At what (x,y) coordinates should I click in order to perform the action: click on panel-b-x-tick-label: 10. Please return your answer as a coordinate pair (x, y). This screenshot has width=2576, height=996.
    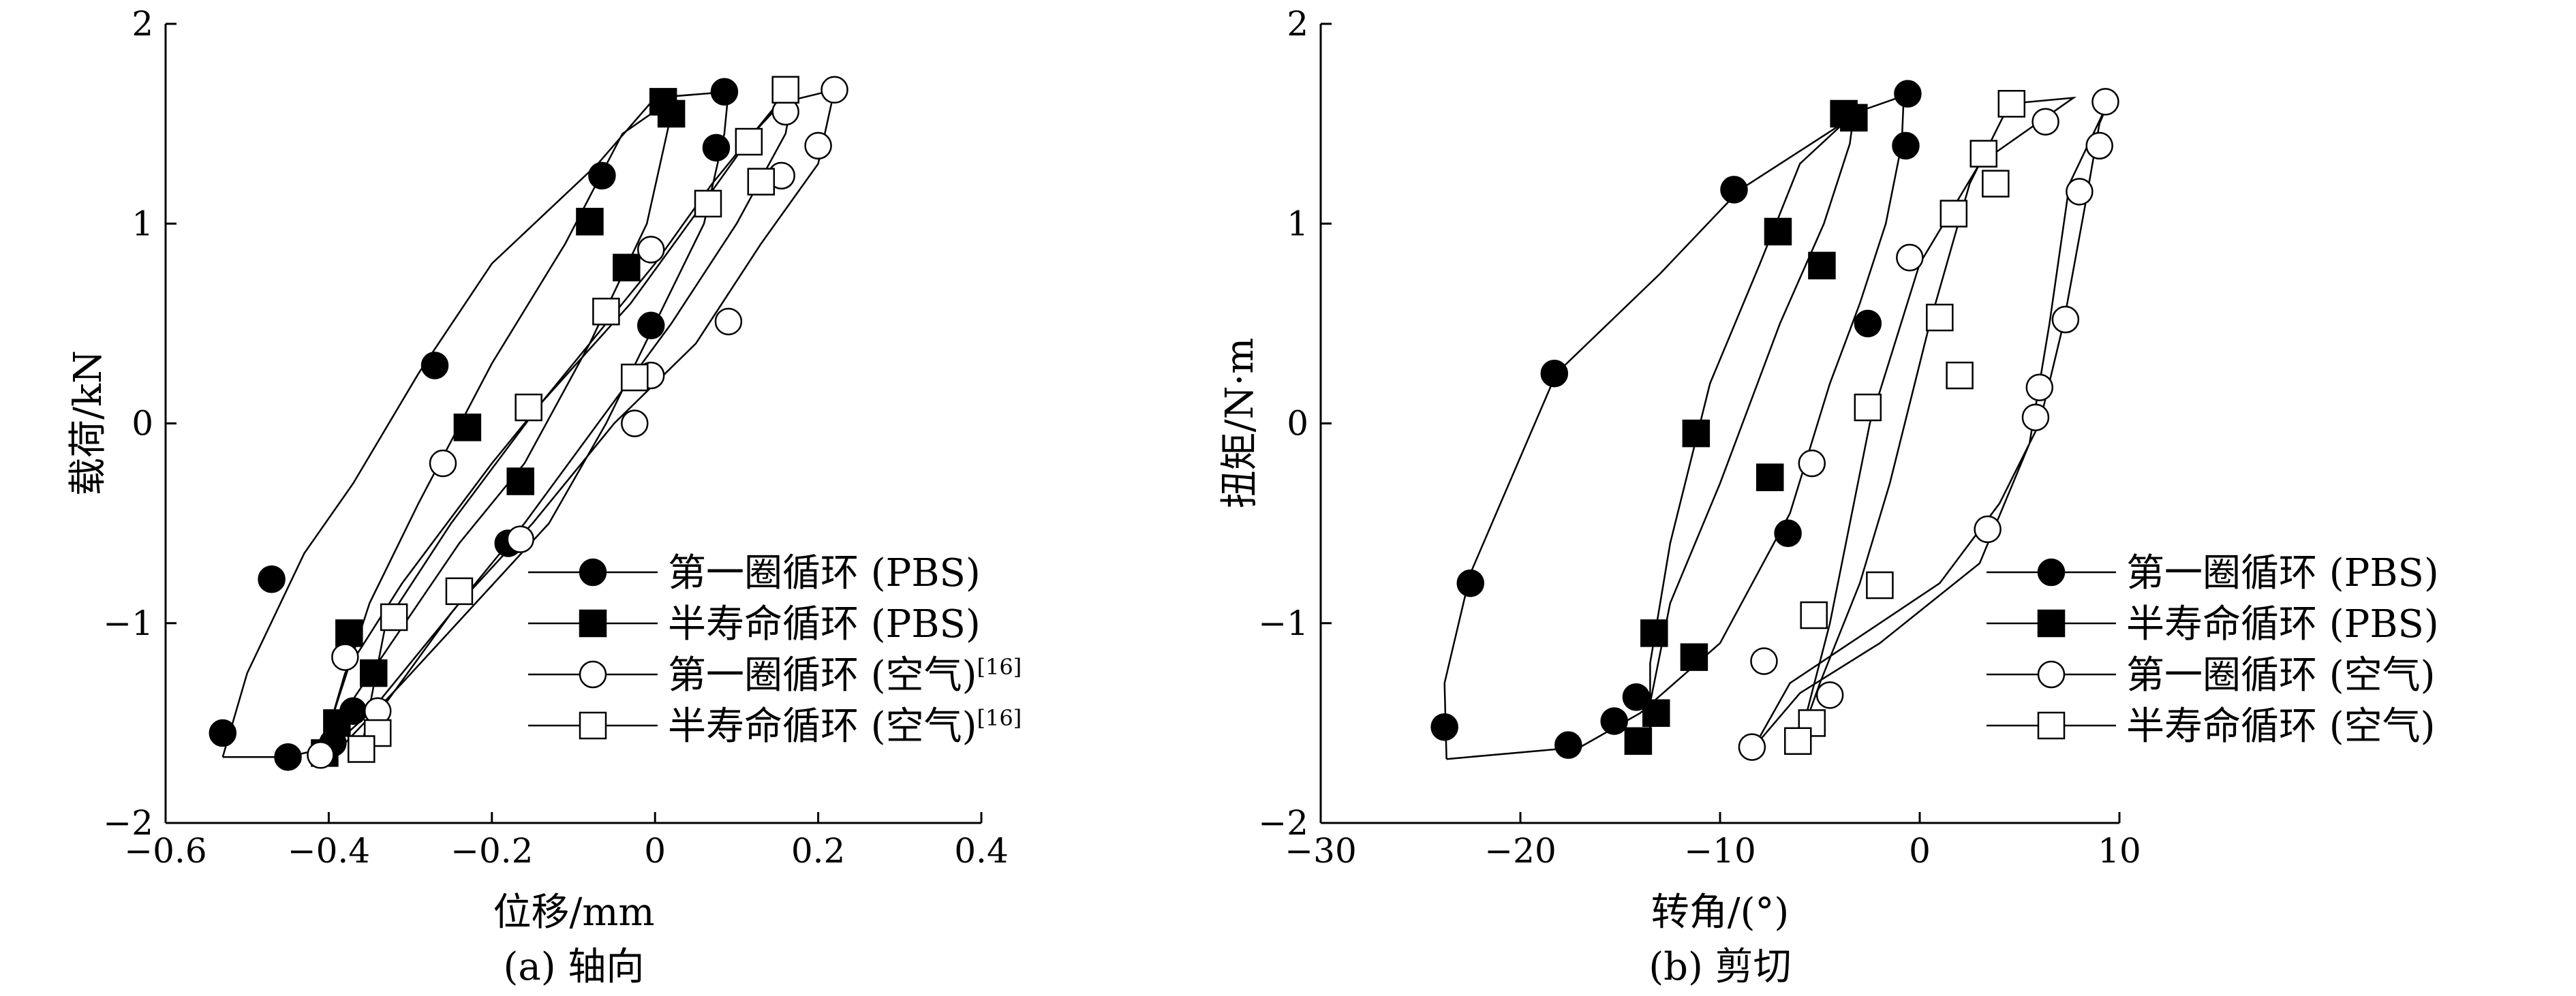
    Looking at the image, I should click on (2119, 851).